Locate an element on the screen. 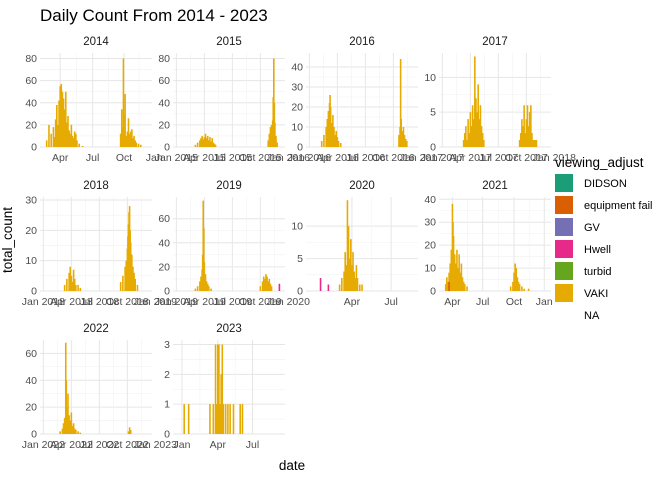 This screenshot has height=480, width=672. y-tick-label: 5 is located at coordinates (433, 113).